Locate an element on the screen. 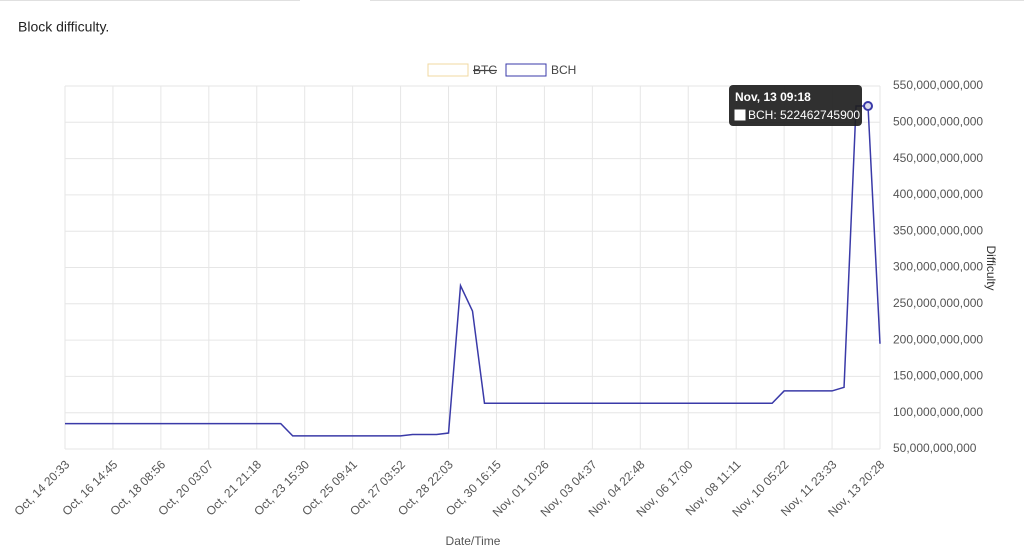  y-axis-title: Difficulty is located at coordinates (991, 267).